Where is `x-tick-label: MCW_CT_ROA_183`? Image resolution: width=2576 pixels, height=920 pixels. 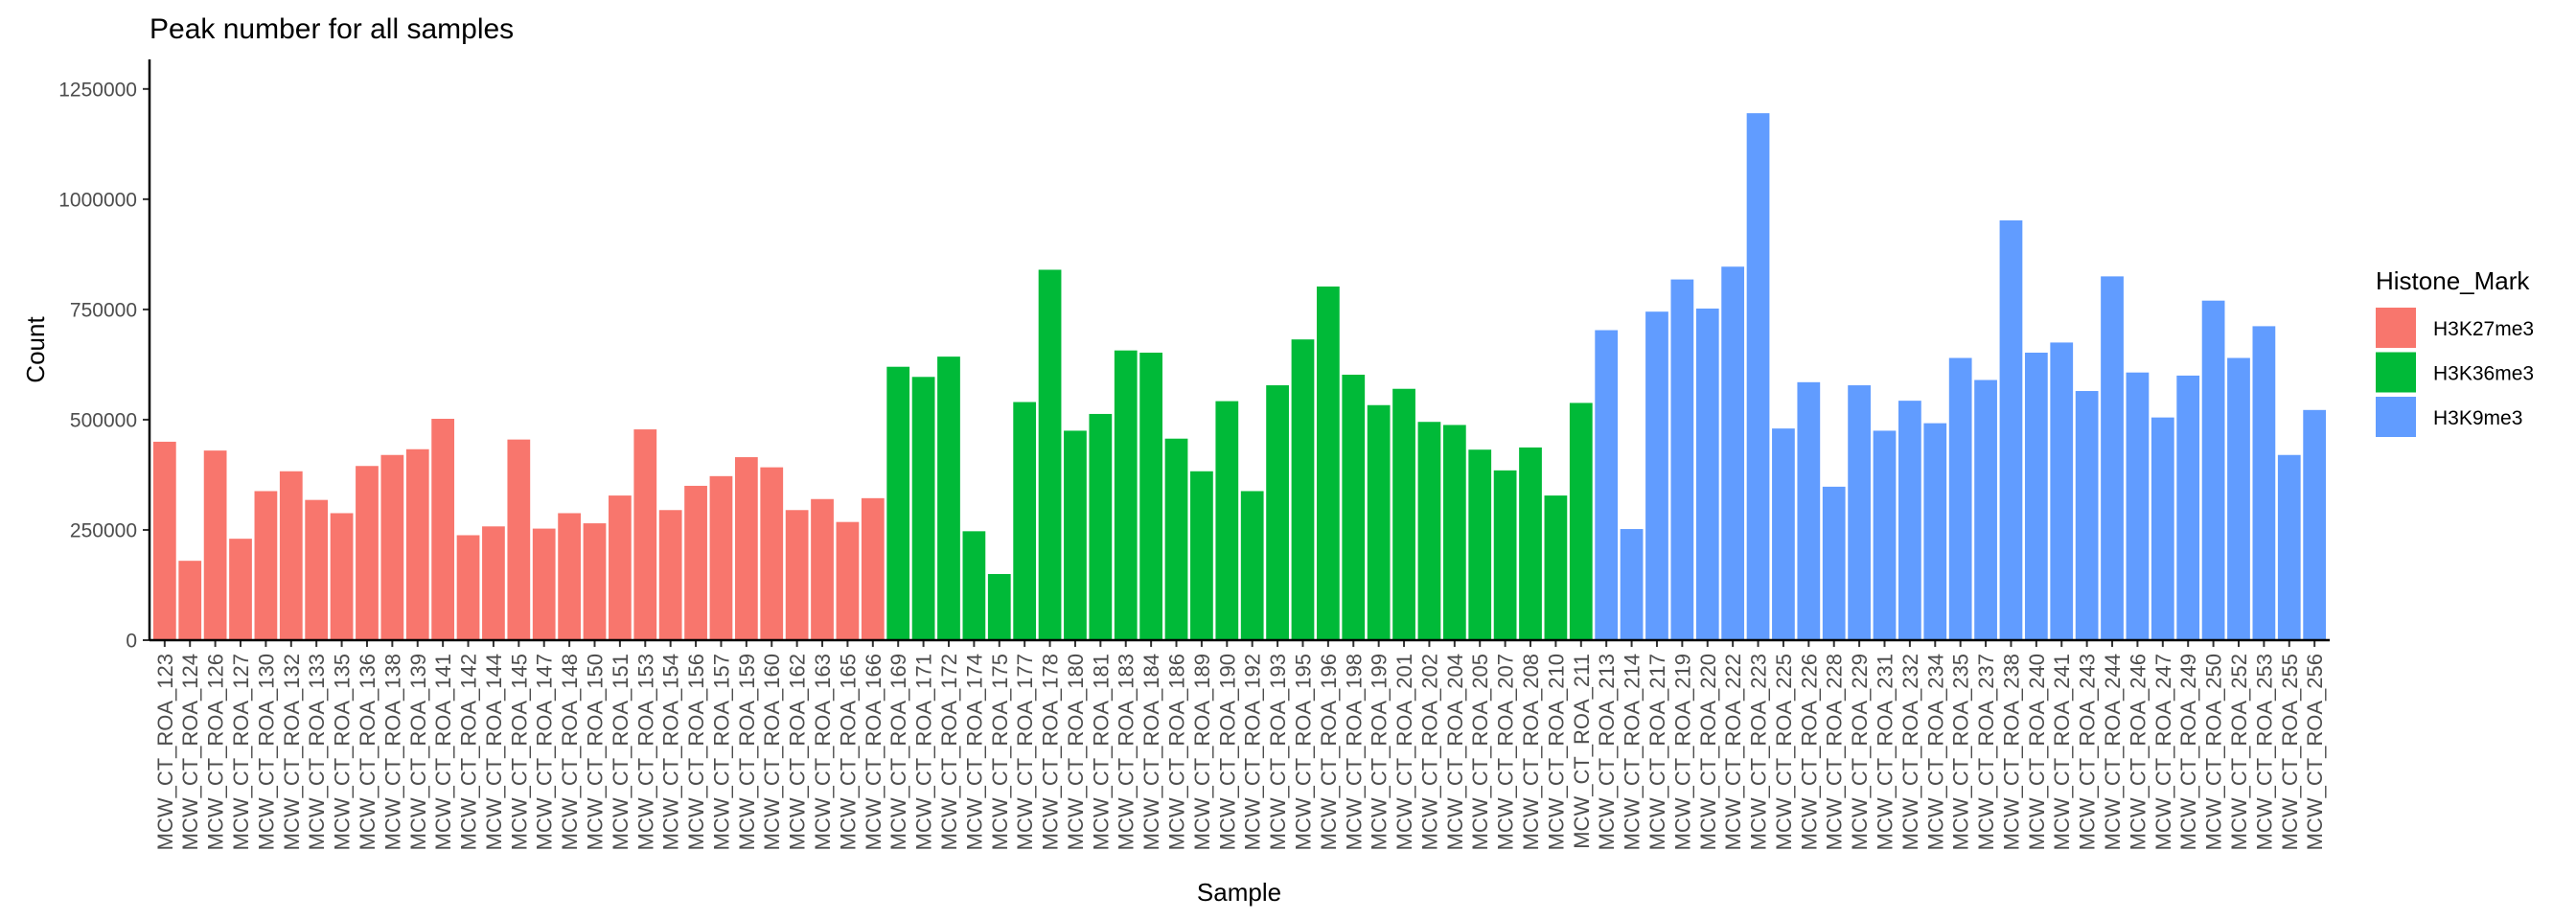
x-tick-label: MCW_CT_ROA_183 is located at coordinates (1126, 752).